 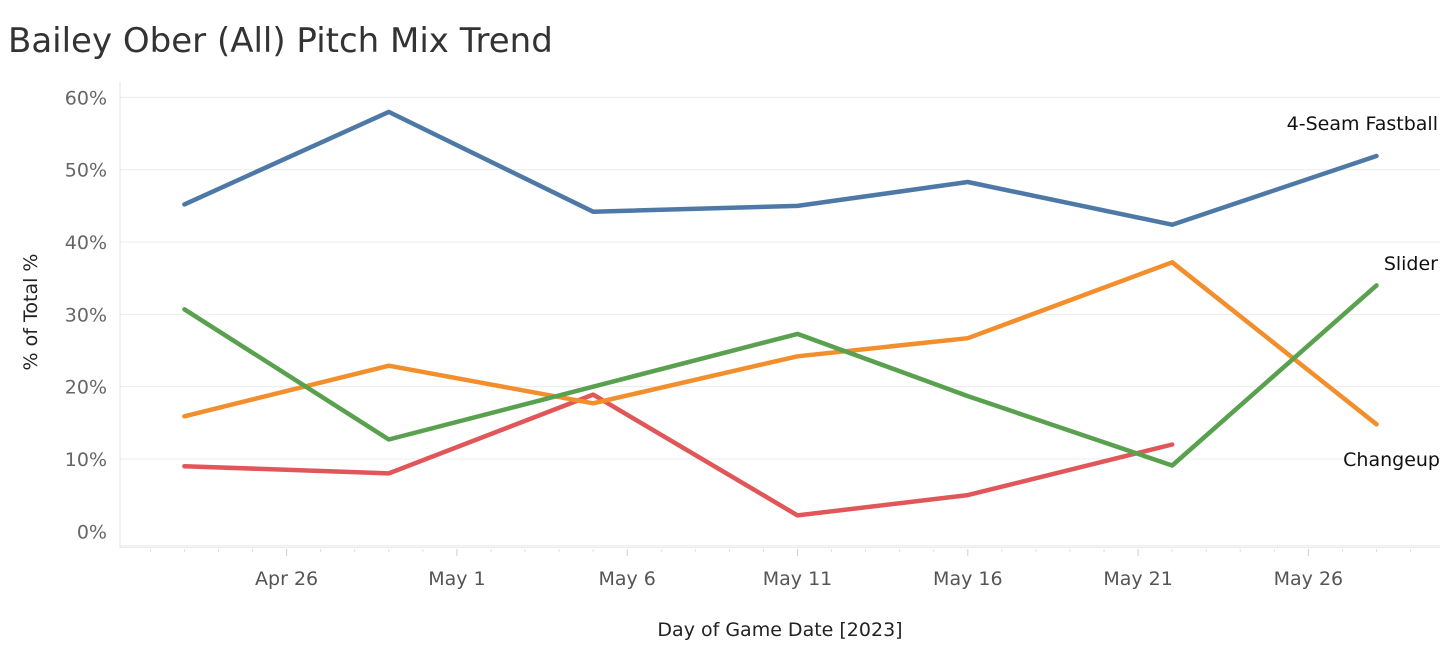 What do you see at coordinates (86, 98) in the screenshot?
I see `y-tick-label: 60%` at bounding box center [86, 98].